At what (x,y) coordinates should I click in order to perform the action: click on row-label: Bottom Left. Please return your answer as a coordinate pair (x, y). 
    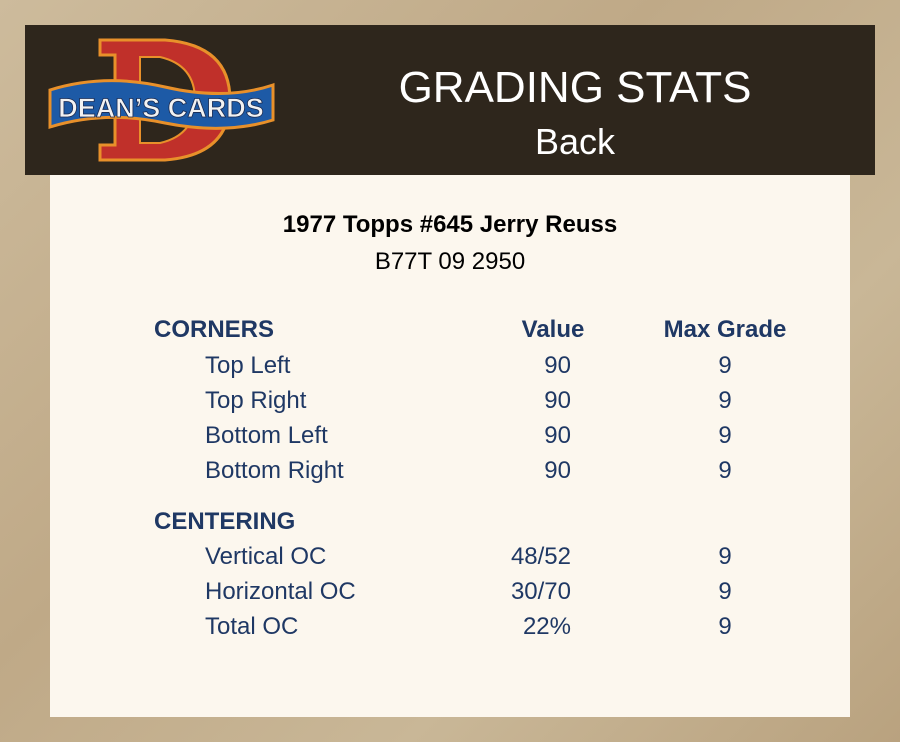
    Looking at the image, I should click on (266, 435).